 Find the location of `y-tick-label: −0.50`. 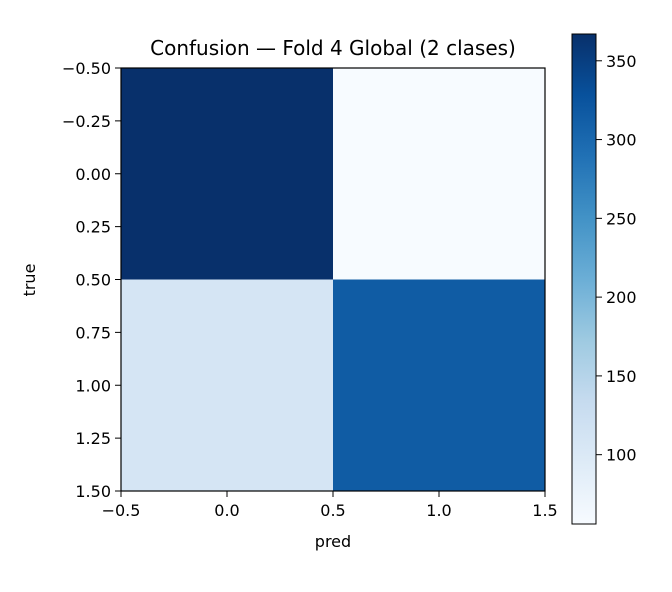

y-tick-label: −0.50 is located at coordinates (86, 68).